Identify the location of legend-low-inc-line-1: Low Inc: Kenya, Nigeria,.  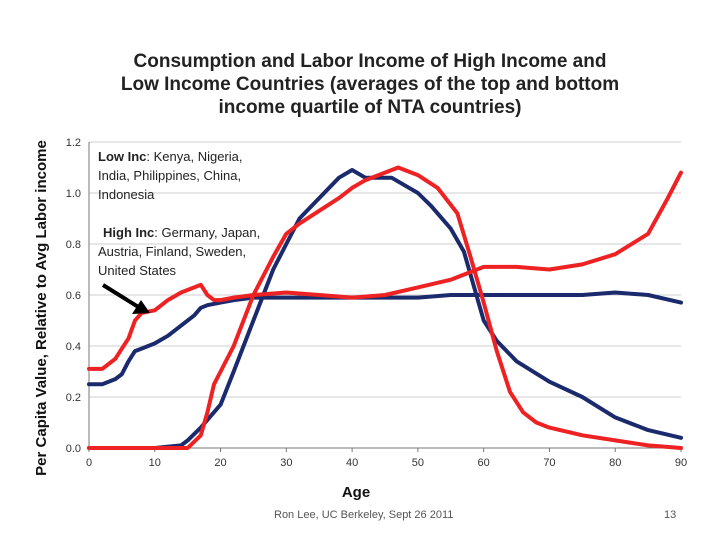
(170, 156).